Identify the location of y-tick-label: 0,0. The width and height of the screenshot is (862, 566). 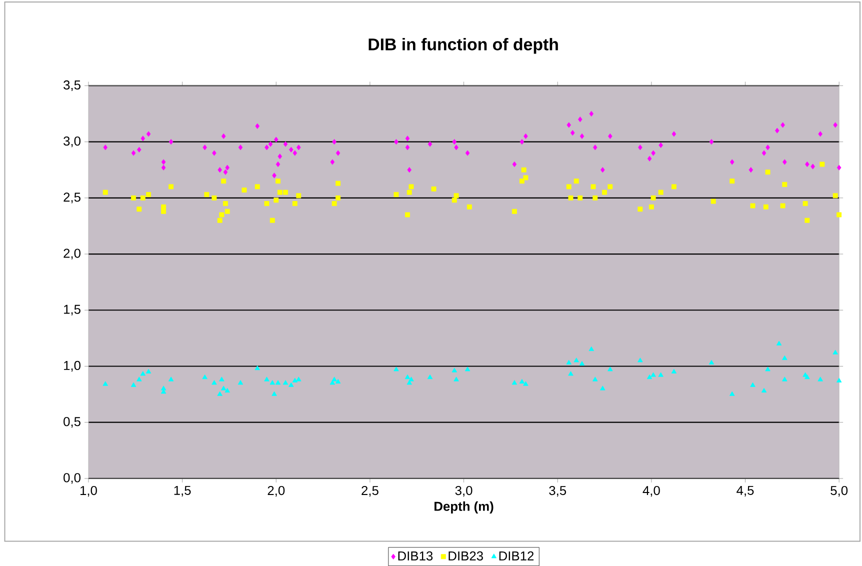
(72, 478).